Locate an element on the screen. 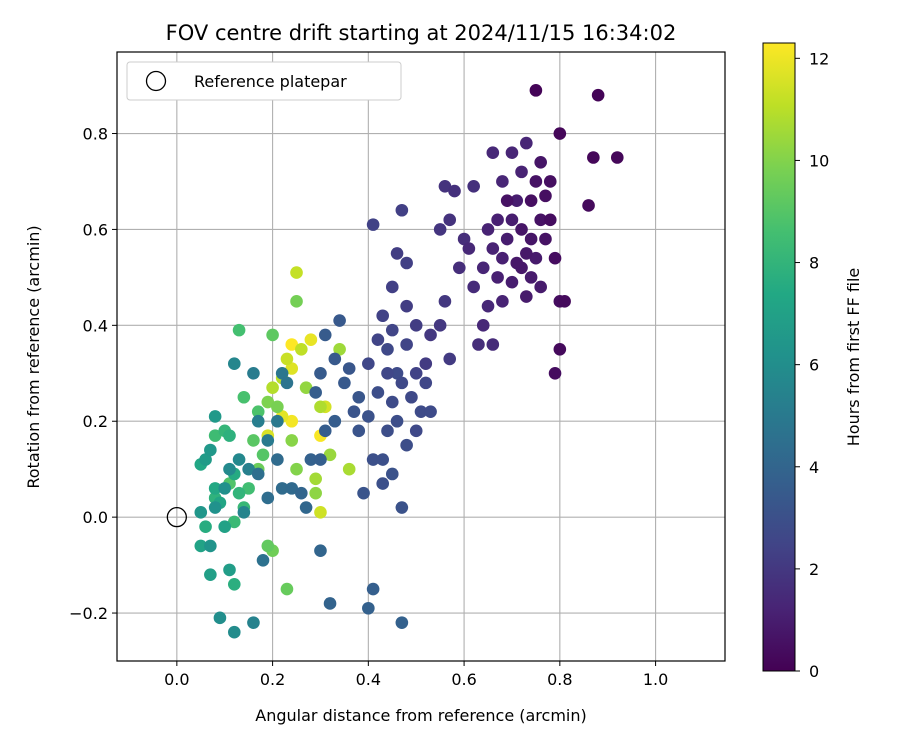 The height and width of the screenshot is (754, 900). x-tick-label: 0.2 is located at coordinates (272, 679).